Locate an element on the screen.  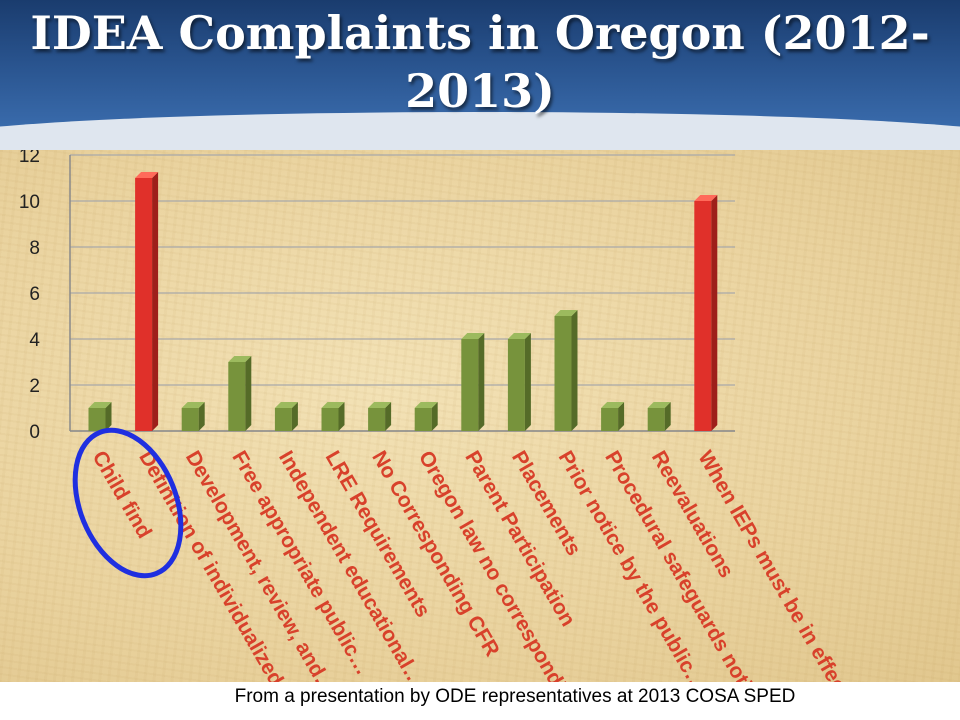
y-tick-label: 6 is located at coordinates (34, 294).